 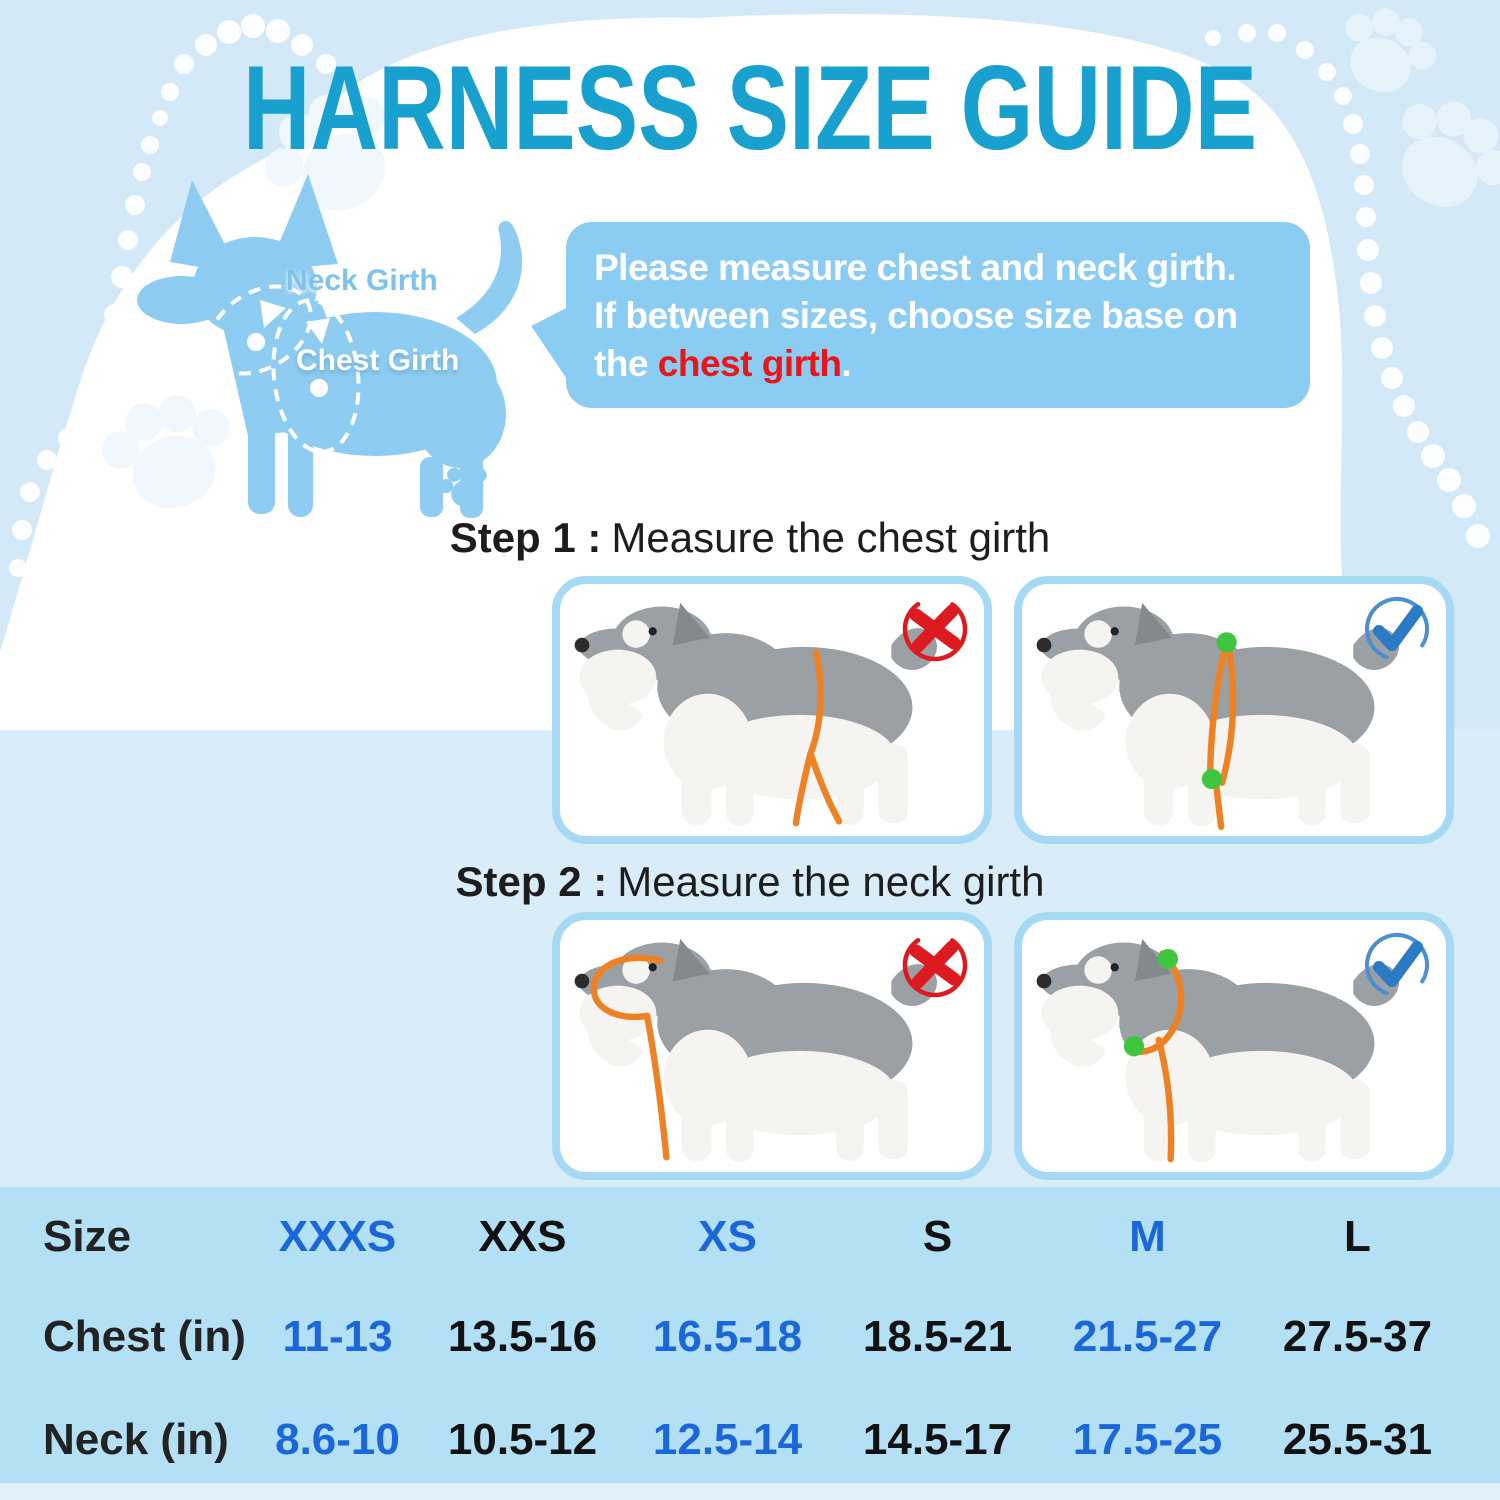 What do you see at coordinates (1357, 1336) in the screenshot?
I see `table-cell: 27.5-37` at bounding box center [1357, 1336].